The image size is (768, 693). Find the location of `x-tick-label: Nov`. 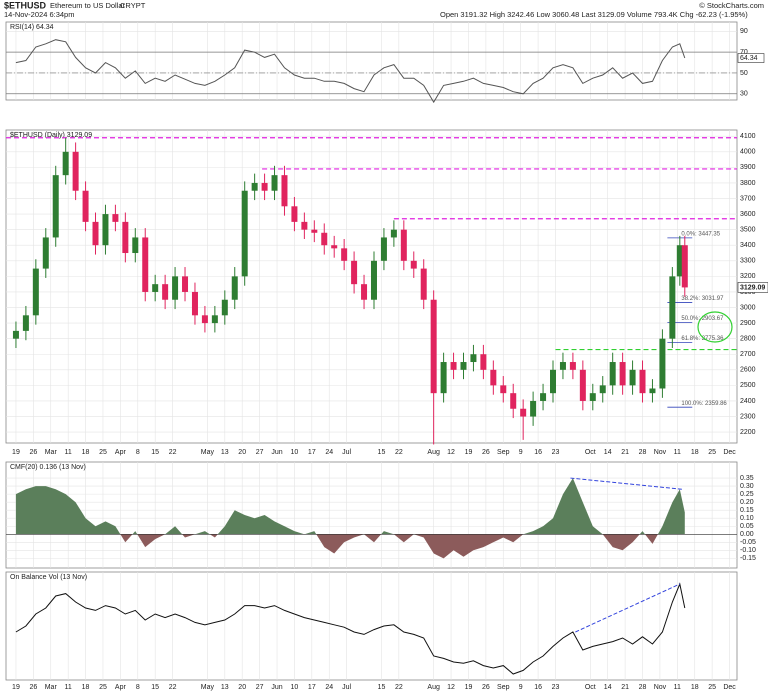

x-tick-label: Nov is located at coordinates (660, 452).